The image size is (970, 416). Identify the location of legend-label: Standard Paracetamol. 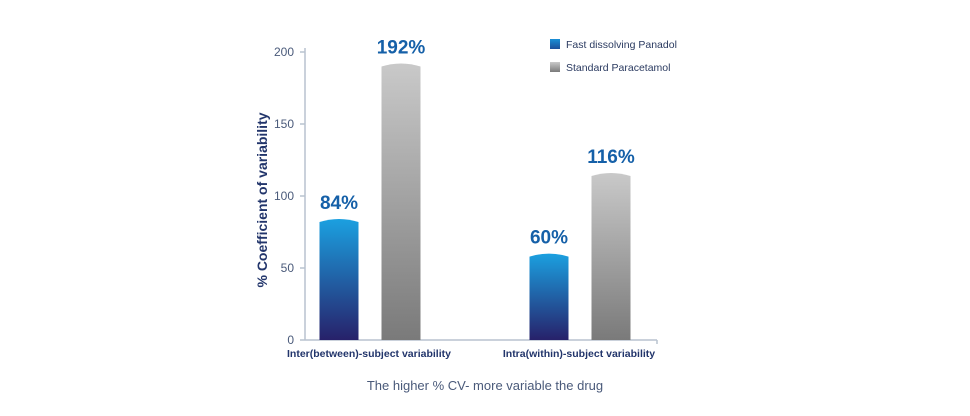
(618, 68).